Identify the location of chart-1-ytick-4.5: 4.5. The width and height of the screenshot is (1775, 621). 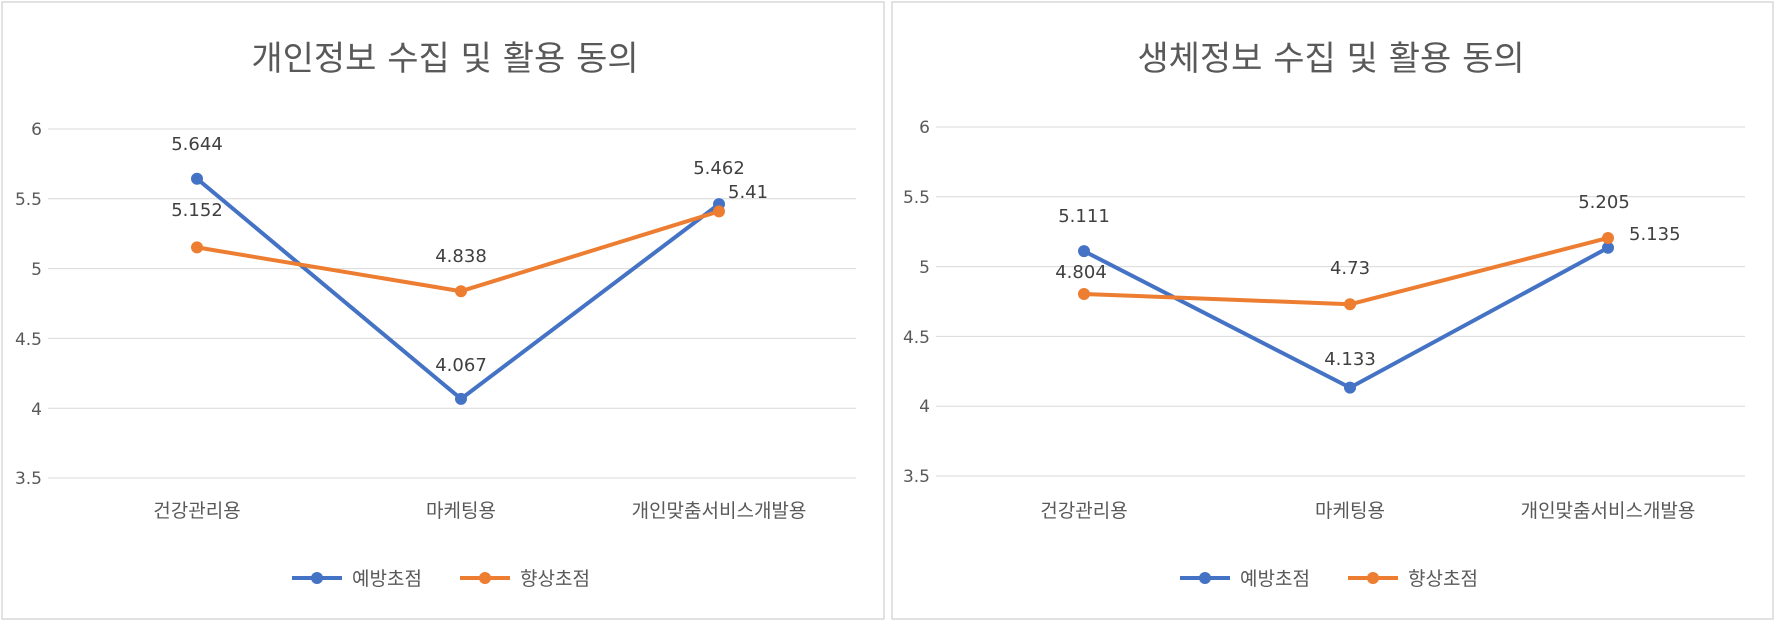
(28, 340).